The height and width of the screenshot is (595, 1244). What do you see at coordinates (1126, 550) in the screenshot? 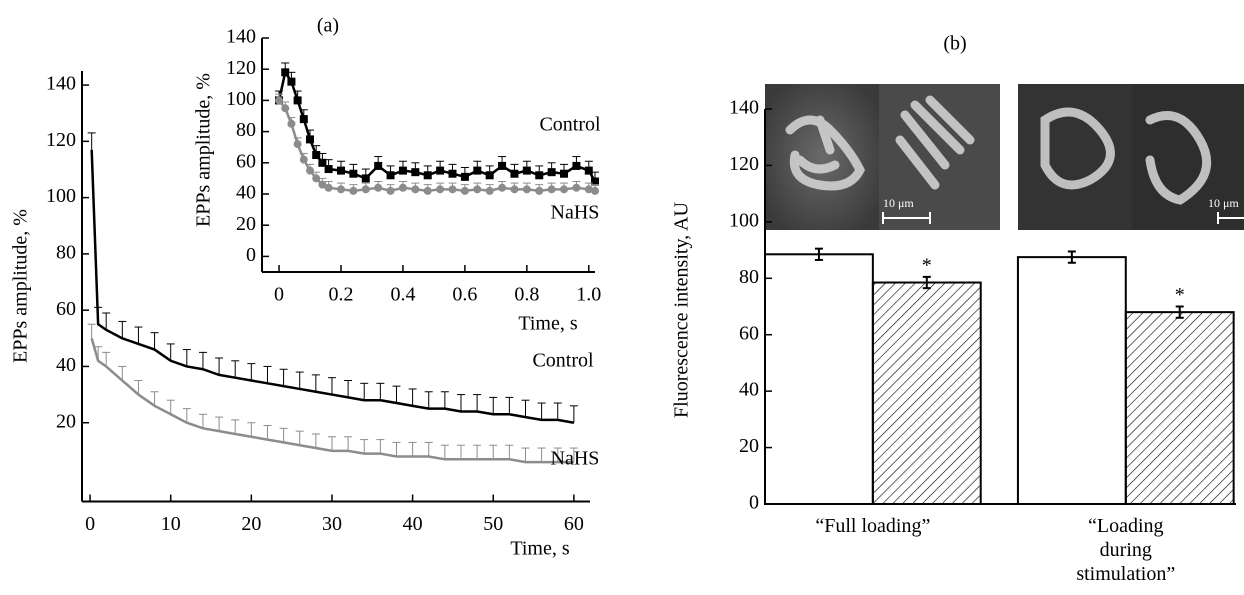
I see `x-tick-label: “Loading during stimulation”` at bounding box center [1126, 550].